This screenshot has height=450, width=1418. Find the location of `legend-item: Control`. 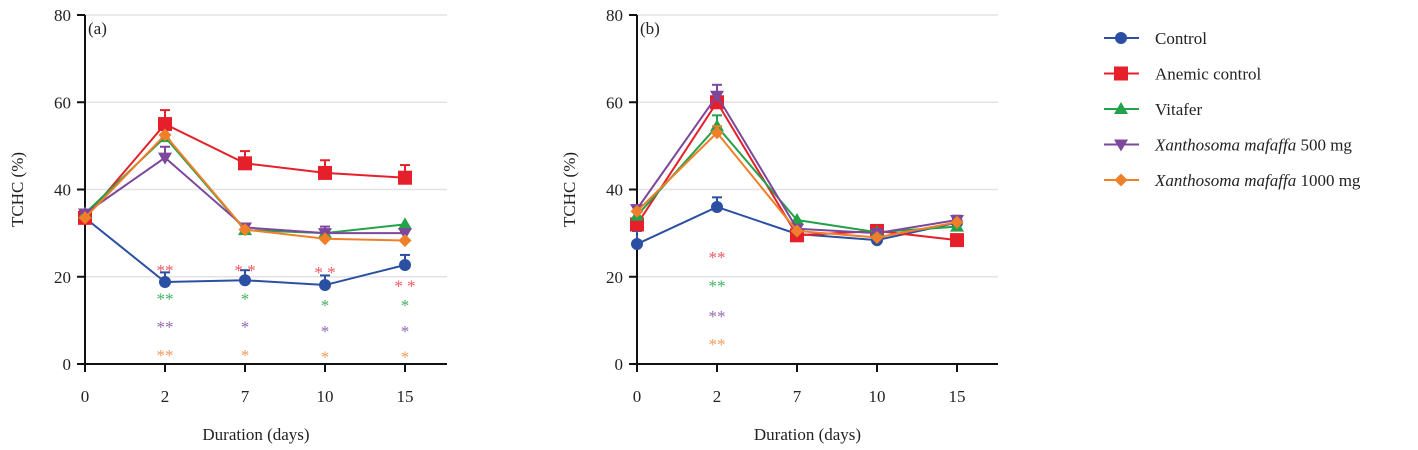

legend-item: Control is located at coordinates (1155, 38).